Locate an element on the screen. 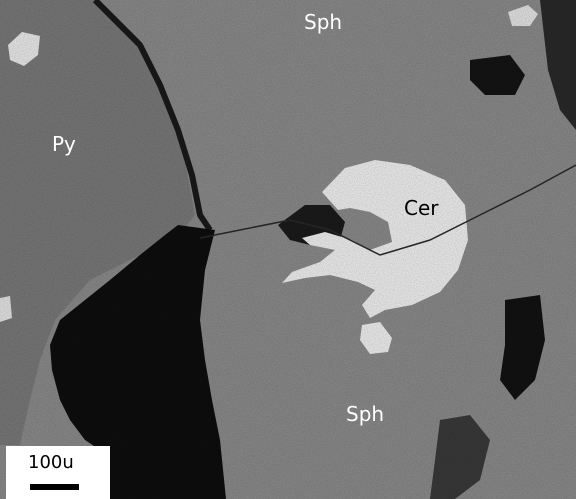 This screenshot has height=499, width=576. scale-bar-box: 100u is located at coordinates (58, 472).